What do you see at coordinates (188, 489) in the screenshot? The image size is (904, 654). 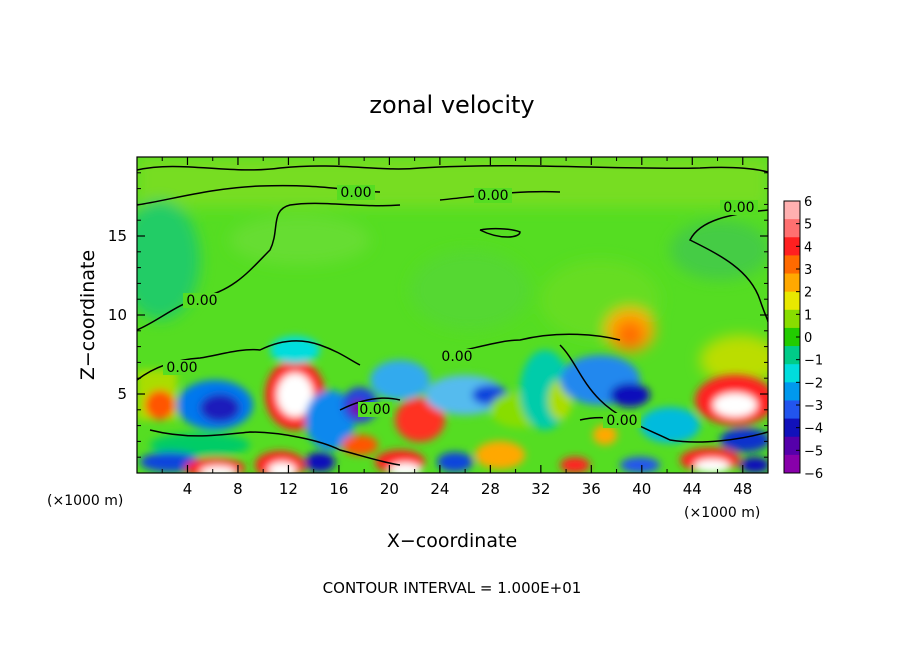 I see `x-tick-label: 4` at bounding box center [188, 489].